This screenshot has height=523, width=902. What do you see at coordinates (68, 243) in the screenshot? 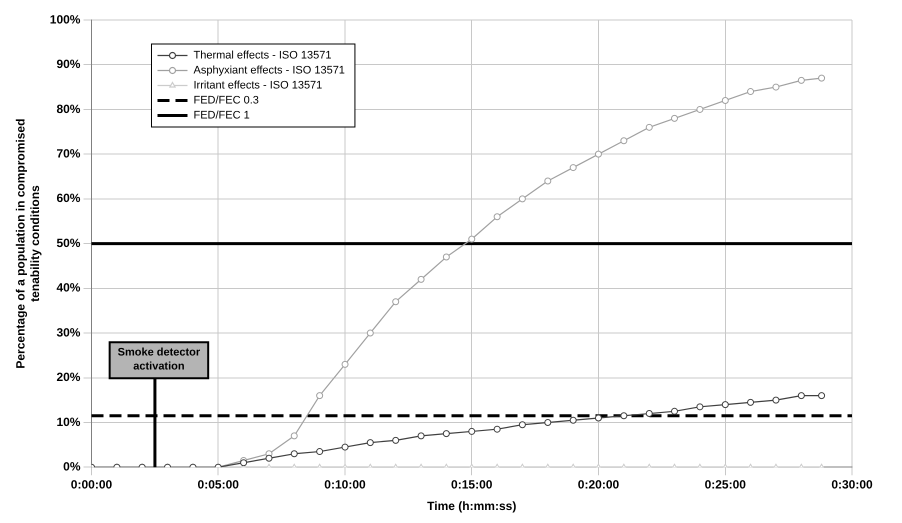
I see `y-tick-label: 50%` at bounding box center [68, 243].